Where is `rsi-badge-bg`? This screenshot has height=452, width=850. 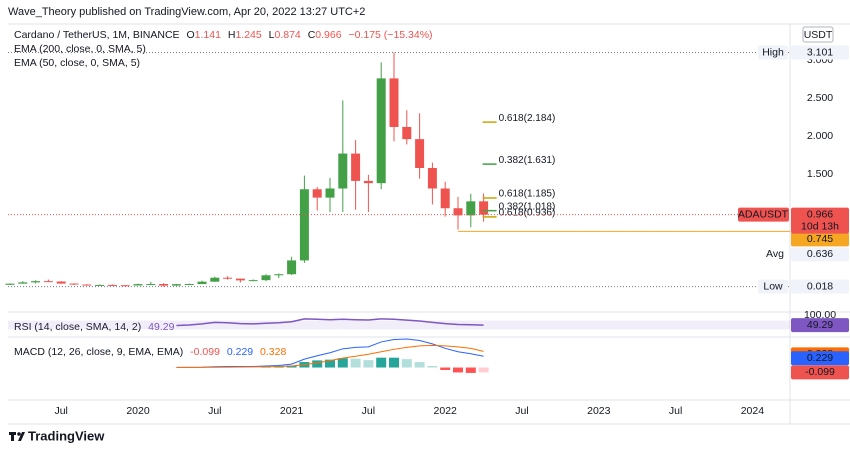
rsi-badge-bg is located at coordinates (820, 325).